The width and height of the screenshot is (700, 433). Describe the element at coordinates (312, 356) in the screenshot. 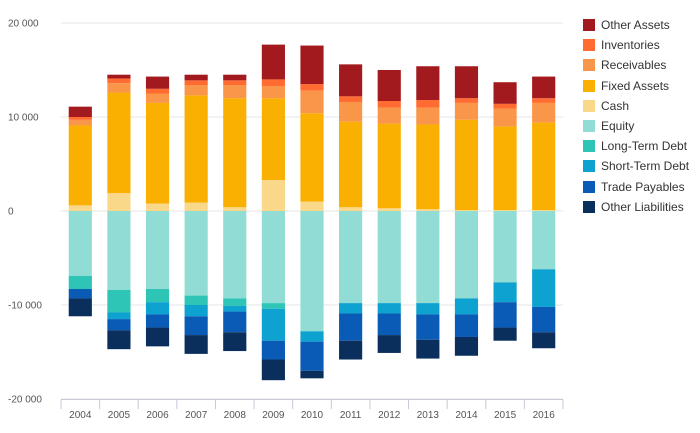

I see `bar-segment-trade-payables-2010` at that location.